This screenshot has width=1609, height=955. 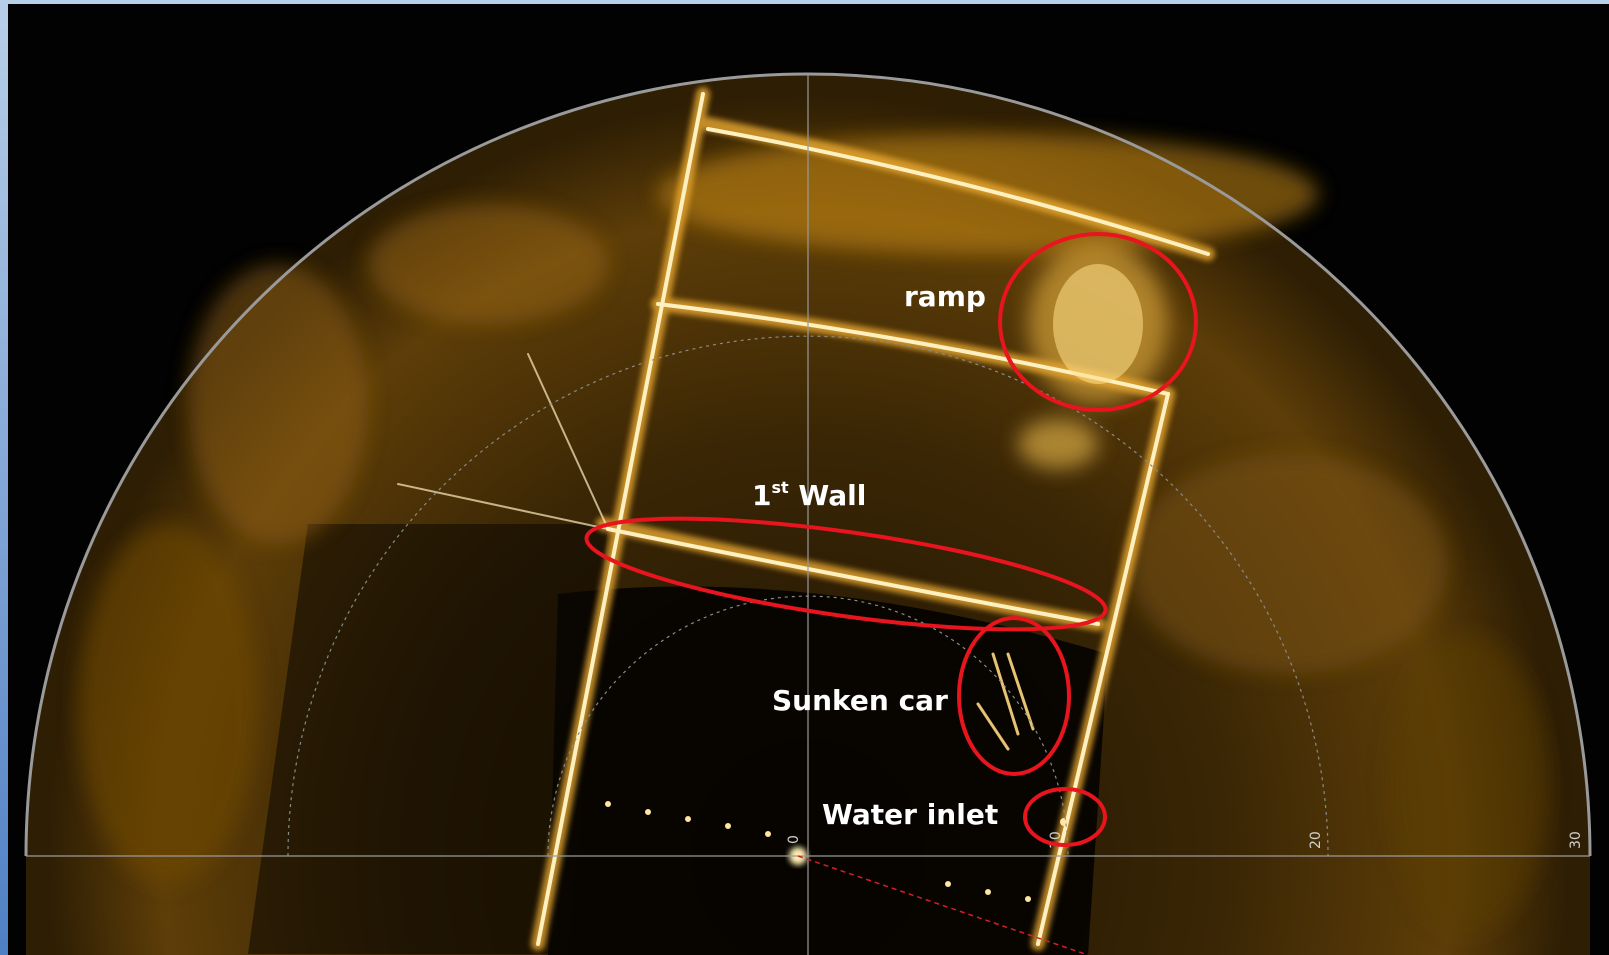 I want to click on wall-label-ordinal: st, so click(x=780, y=487).